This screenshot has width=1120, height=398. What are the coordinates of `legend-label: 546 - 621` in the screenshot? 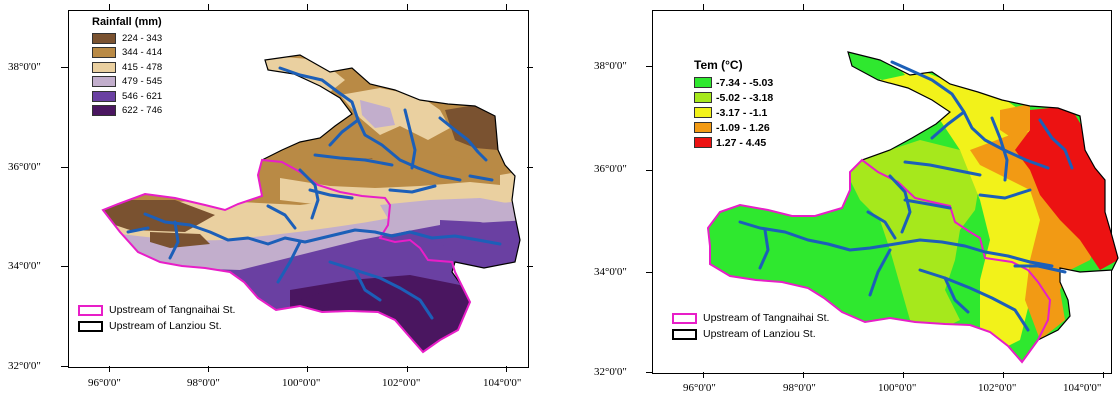 It's located at (142, 96).